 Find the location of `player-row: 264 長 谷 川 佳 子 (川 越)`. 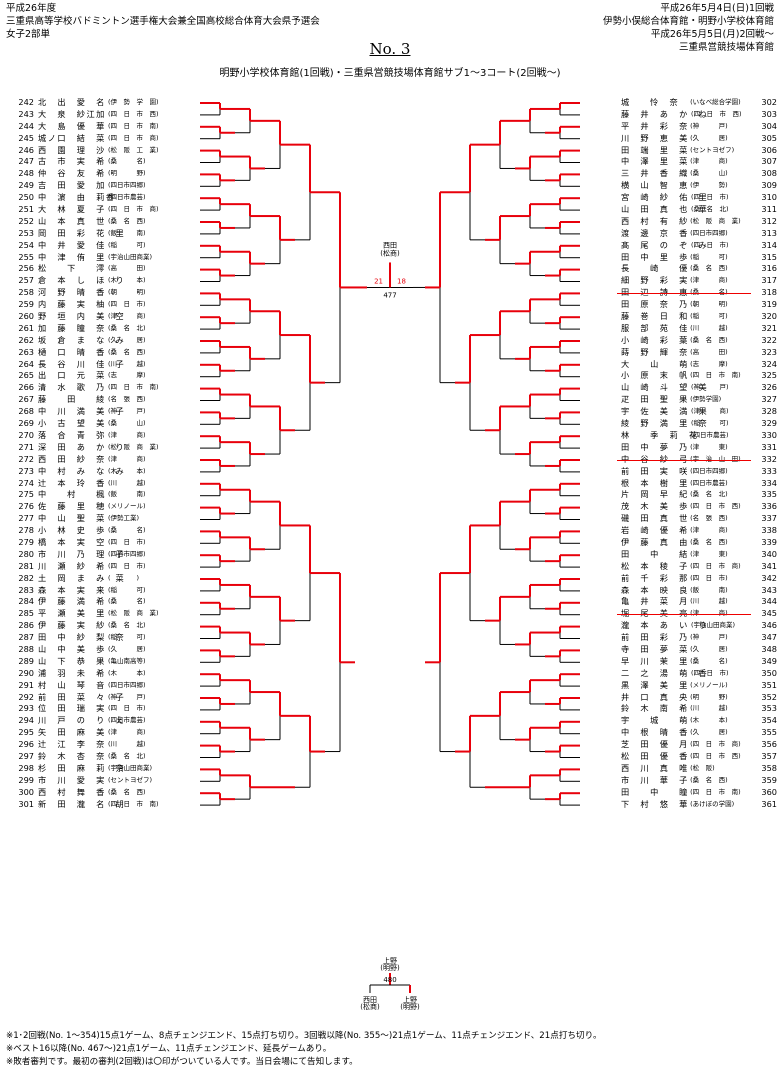

player-row: 264 長 谷 川 佳 子 (川 越) is located at coordinates (102, 365).